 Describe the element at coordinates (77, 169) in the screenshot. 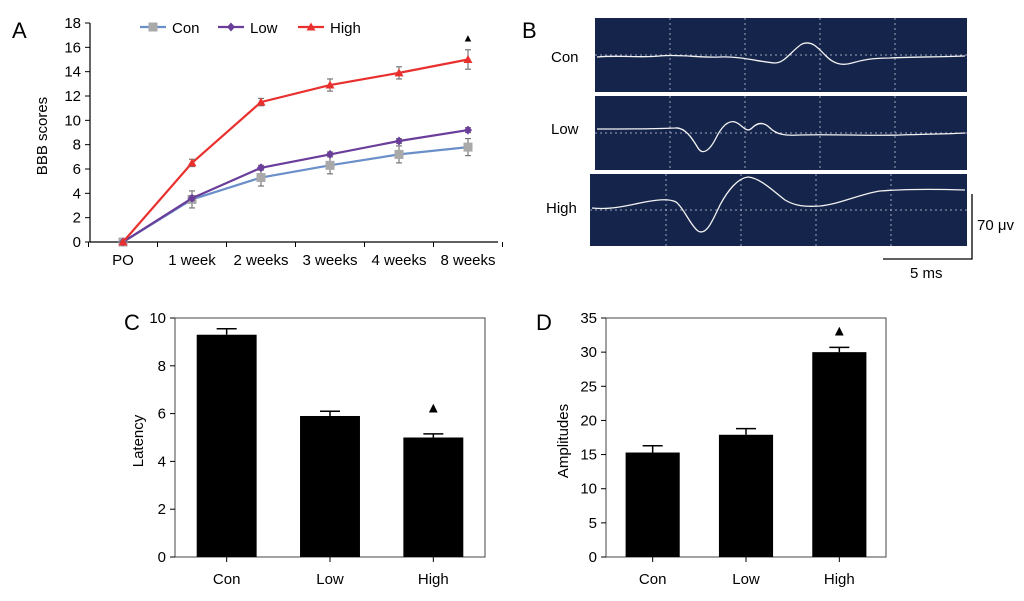

I see `panel-a-ytick-label: 6` at that location.